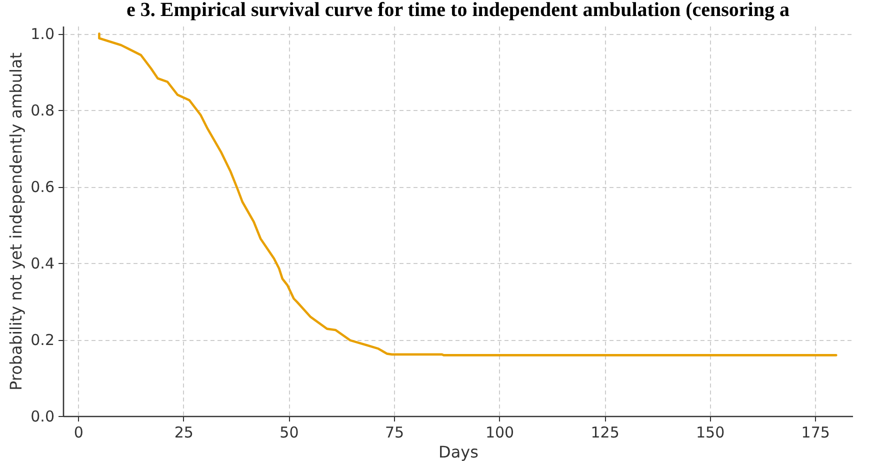 The height and width of the screenshot is (461, 880). I want to click on x-tick-label: 50, so click(289, 433).